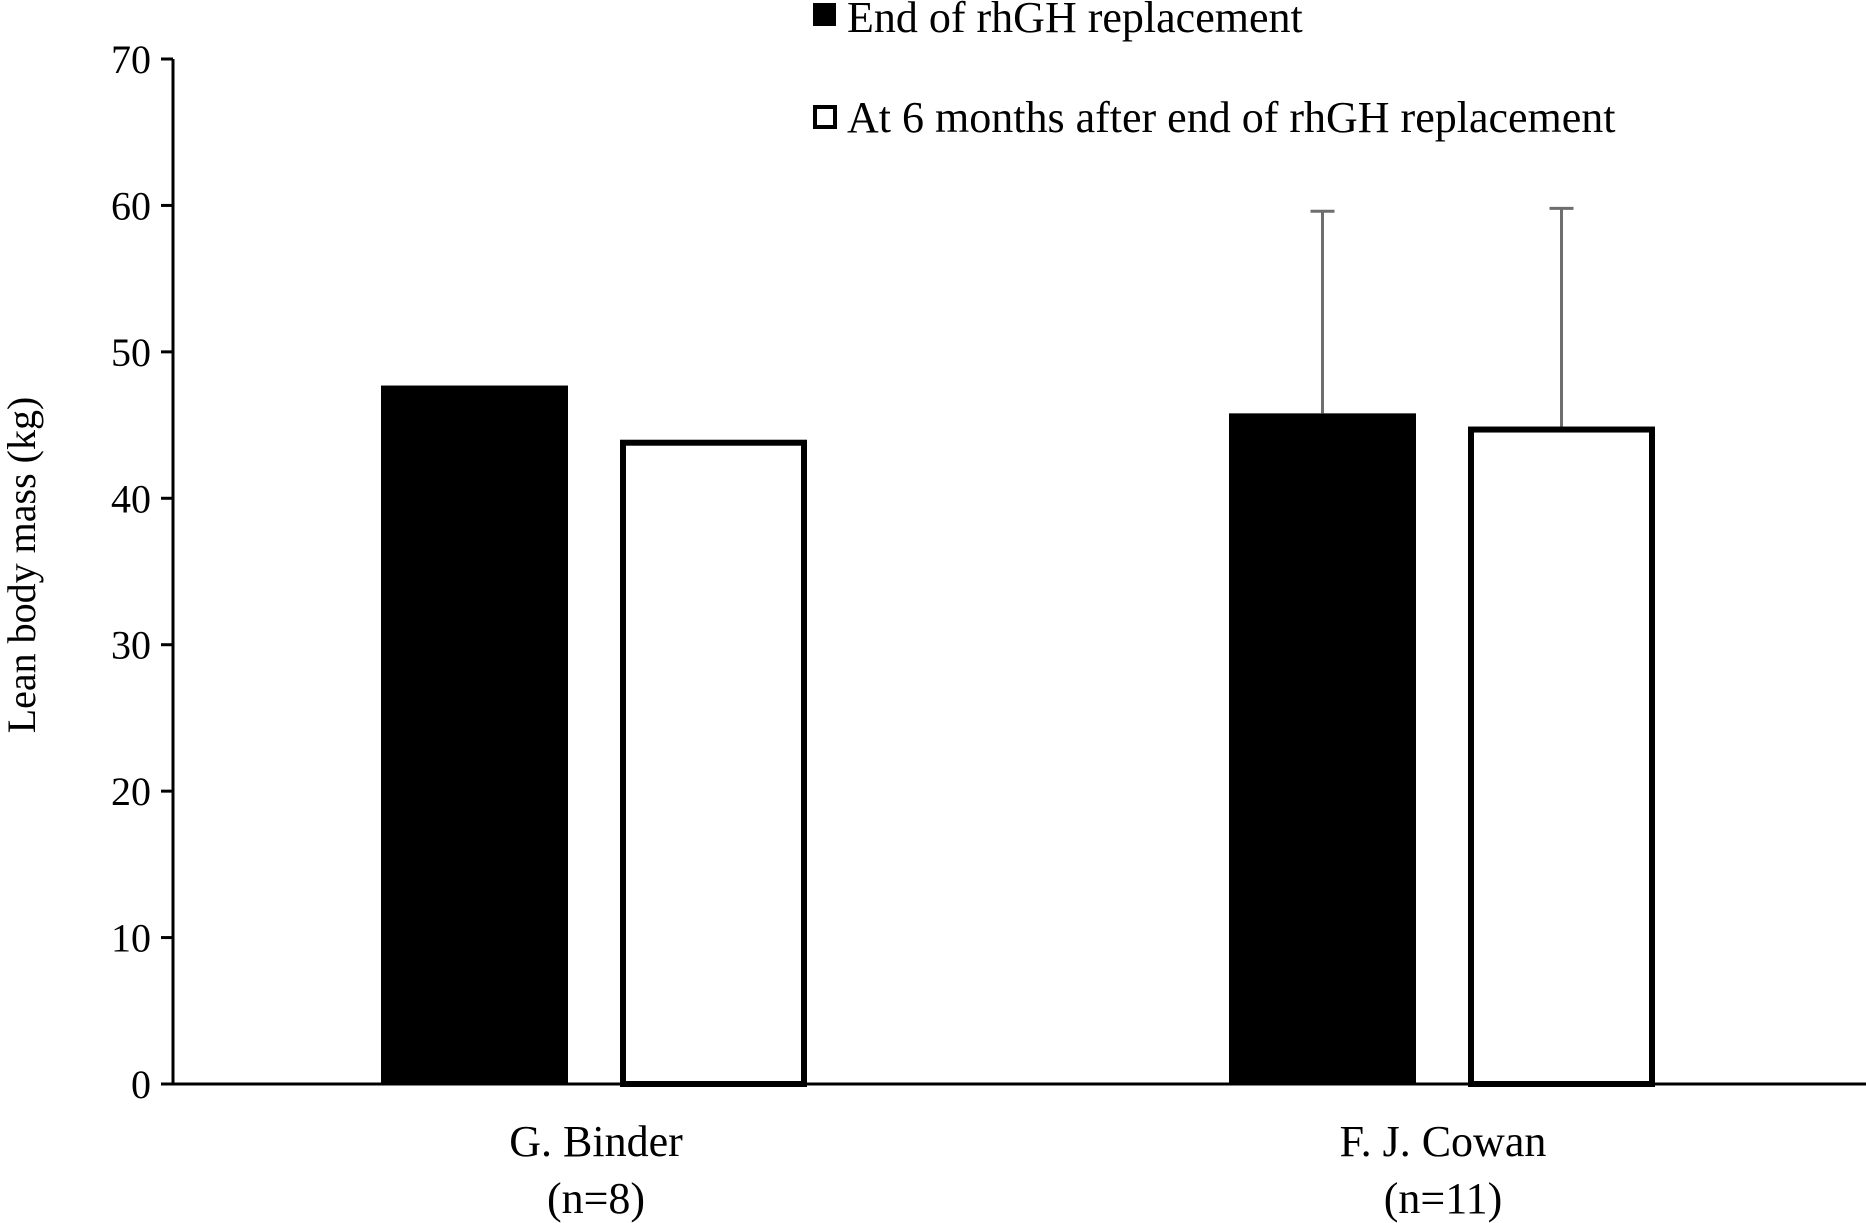  What do you see at coordinates (131, 59) in the screenshot?
I see `y-tick-label: 70` at bounding box center [131, 59].